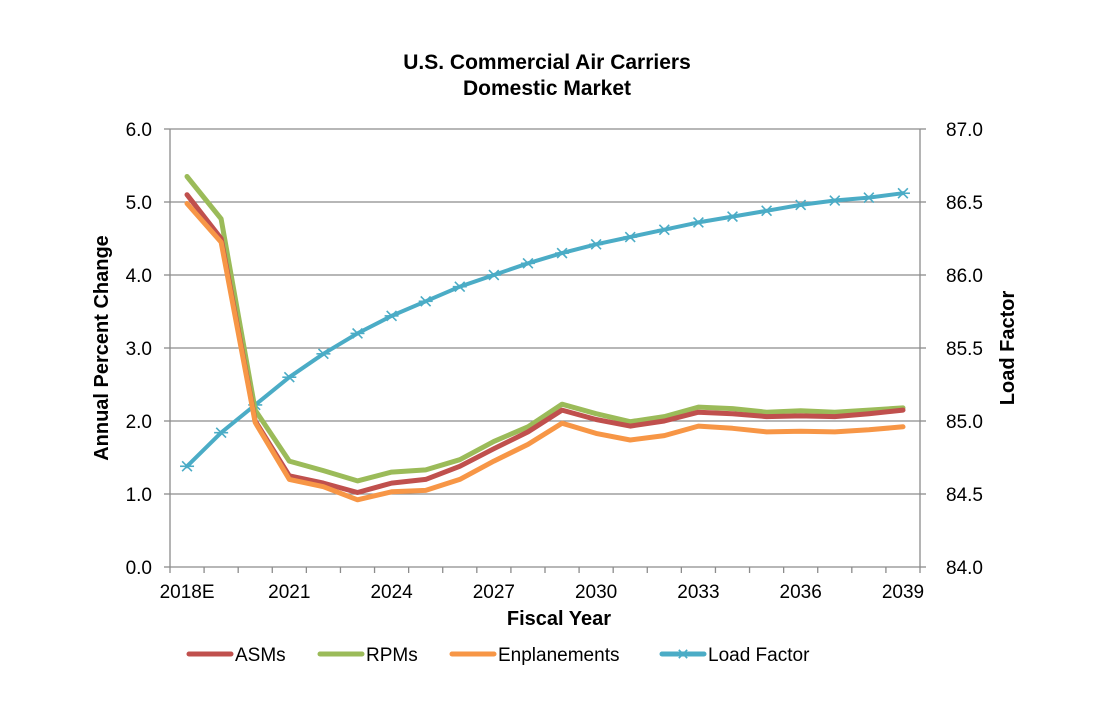 This screenshot has height=721, width=1119. Describe the element at coordinates (102, 348) in the screenshot. I see `y-axis-title: Annual Percent Change` at that location.